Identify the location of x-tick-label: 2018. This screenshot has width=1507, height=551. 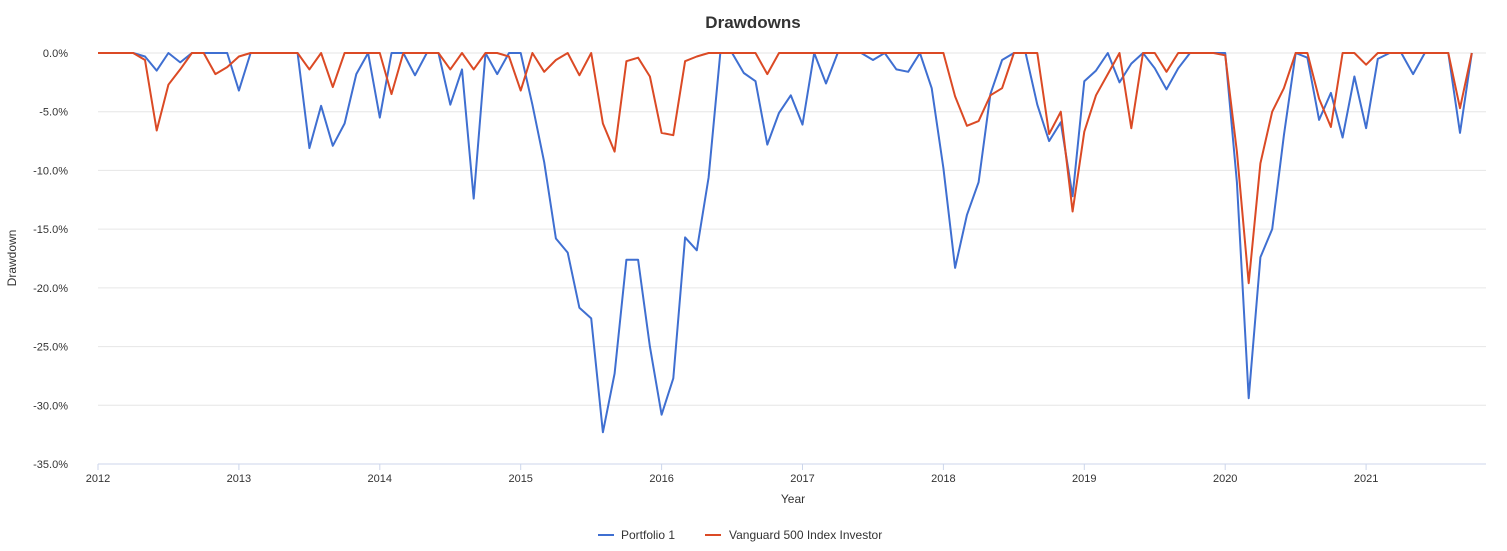
(943, 479).